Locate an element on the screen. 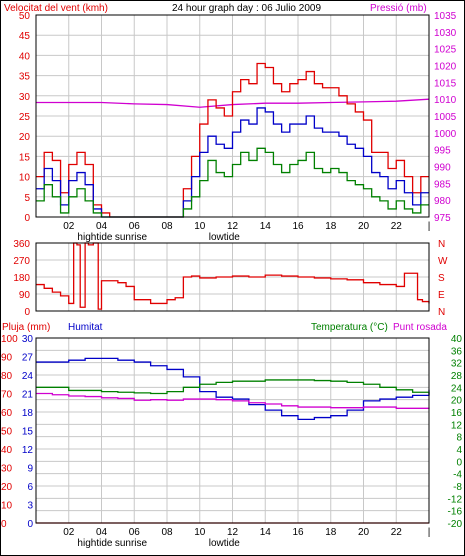 The height and width of the screenshot is (556, 465). humidity-line is located at coordinates (233, 389).